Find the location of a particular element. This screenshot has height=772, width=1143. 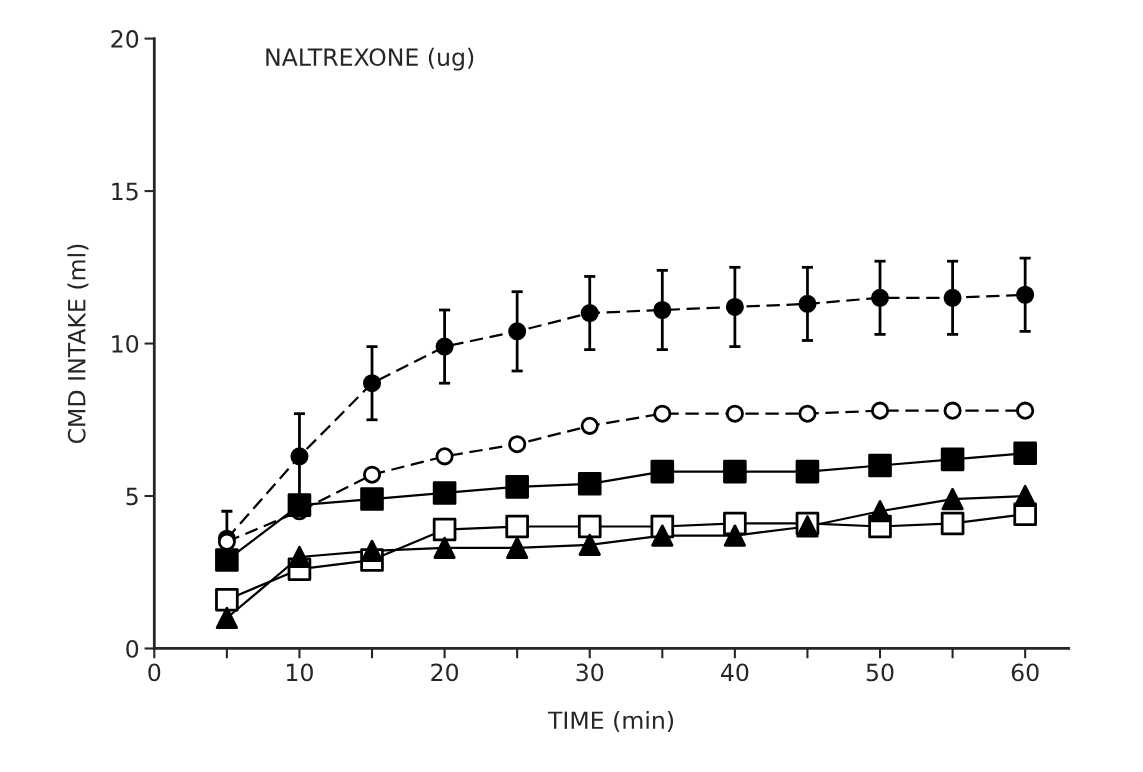

chart-title: NALTREXONE (ug) is located at coordinates (370, 59).